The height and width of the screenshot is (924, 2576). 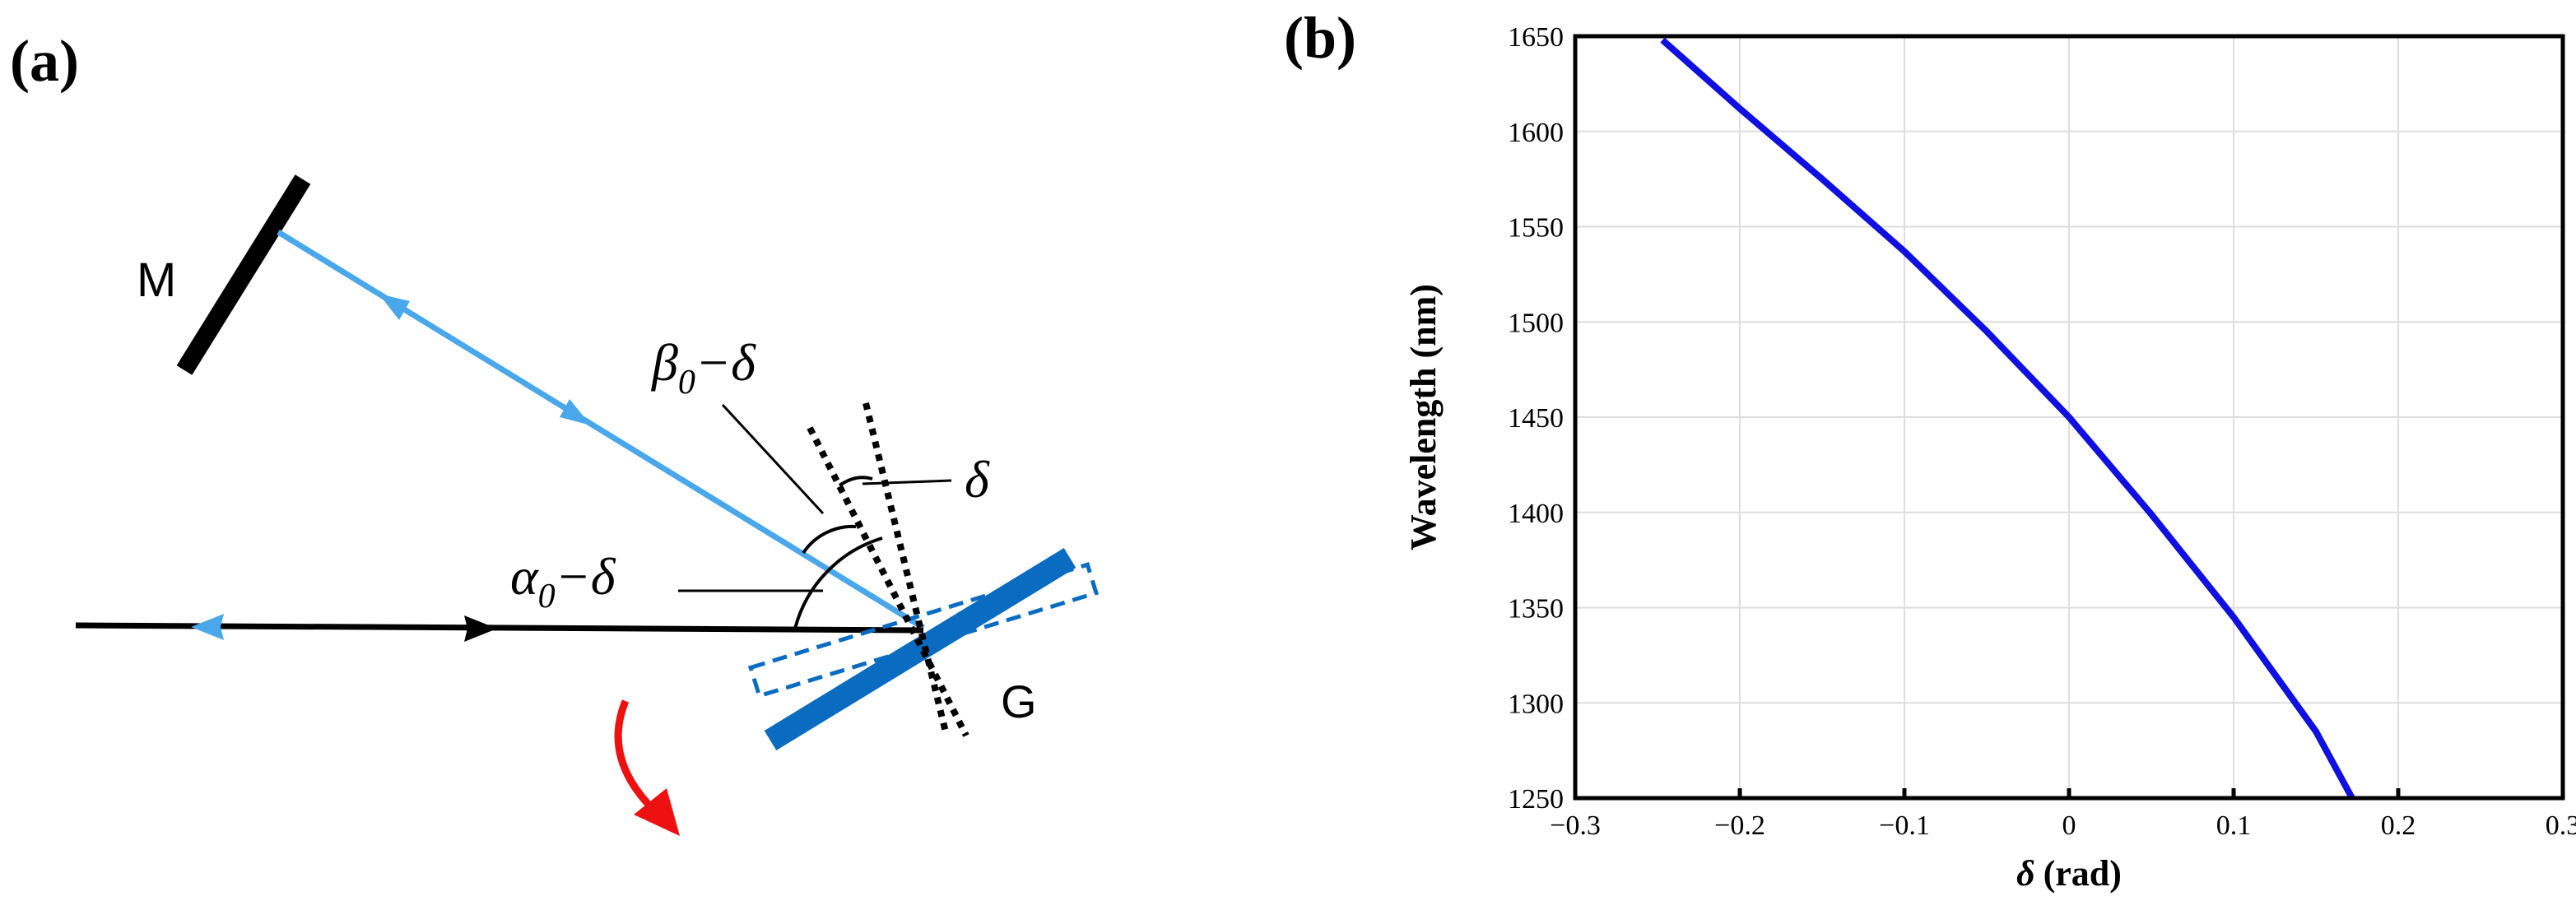 What do you see at coordinates (156, 280) in the screenshot?
I see `mirror-label: M` at bounding box center [156, 280].